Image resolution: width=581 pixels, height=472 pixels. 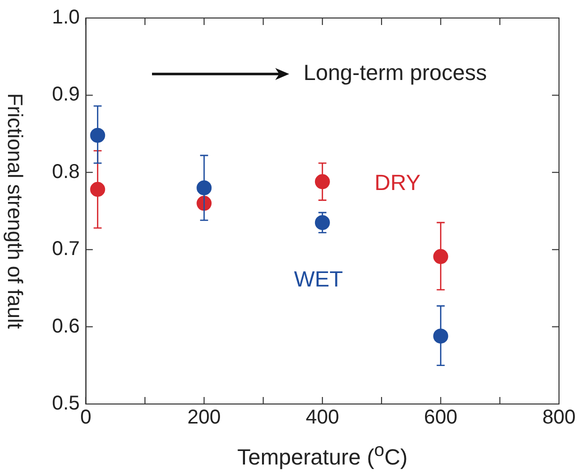 I want to click on x-tick-label: 400, so click(x=323, y=417).